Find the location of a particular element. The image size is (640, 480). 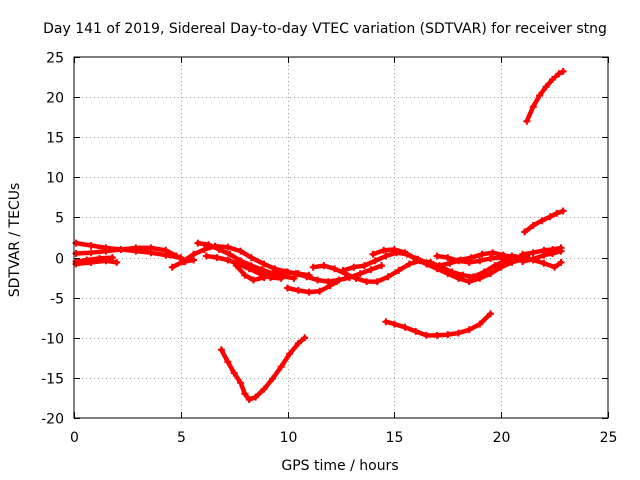

x-tick-label: 10 is located at coordinates (289, 438).